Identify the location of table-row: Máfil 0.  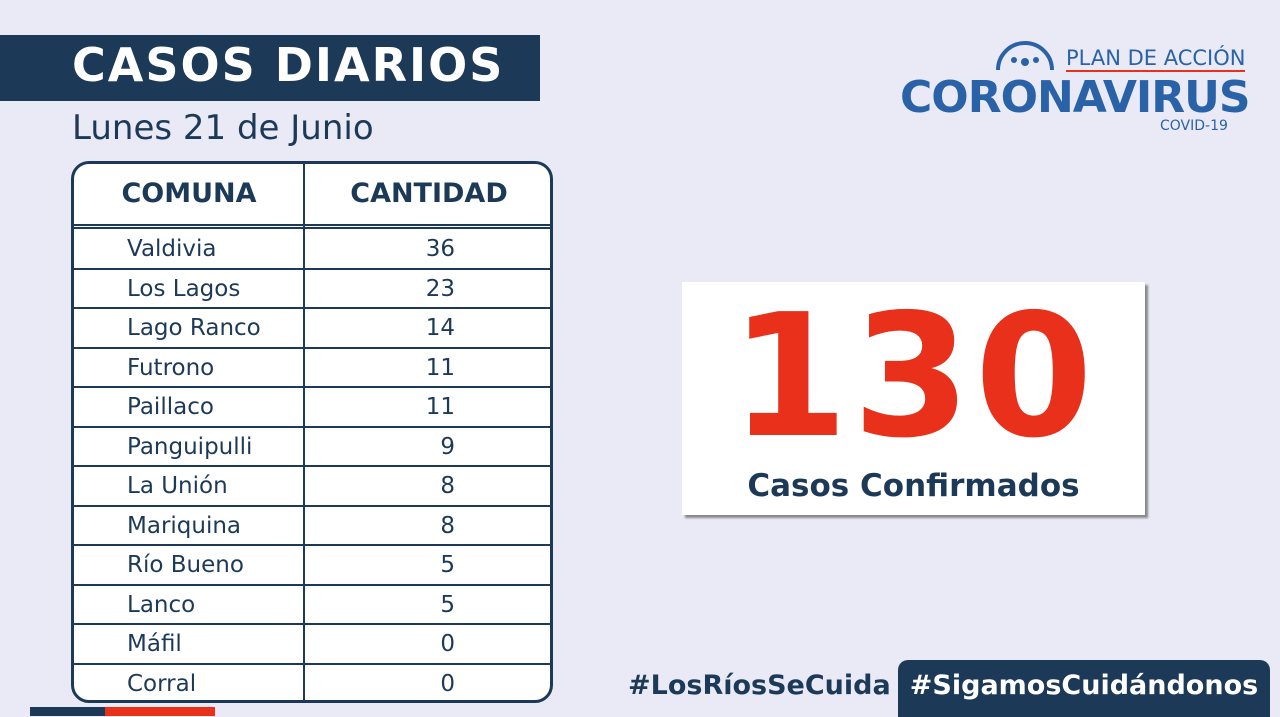
(312, 645).